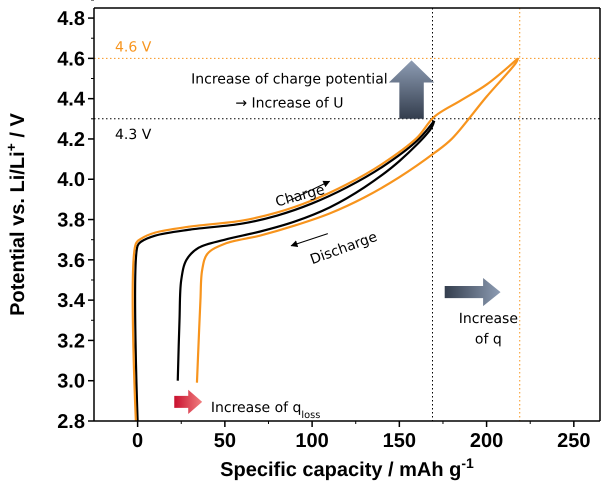 Image resolution: width=603 pixels, height=485 pixels. I want to click on annotation: → Increase of U, so click(289, 104).